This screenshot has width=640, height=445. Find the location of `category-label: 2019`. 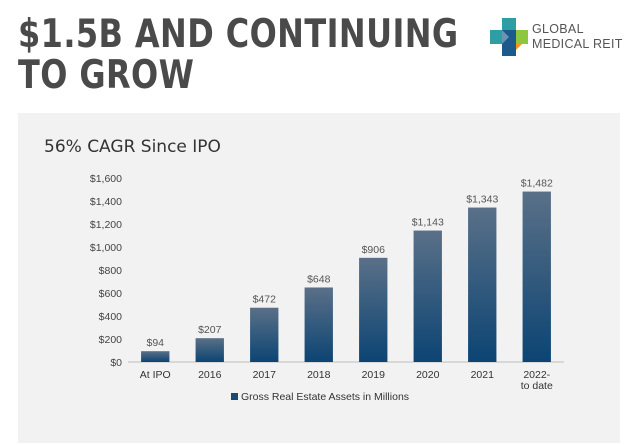

category-label: 2019 is located at coordinates (374, 375).